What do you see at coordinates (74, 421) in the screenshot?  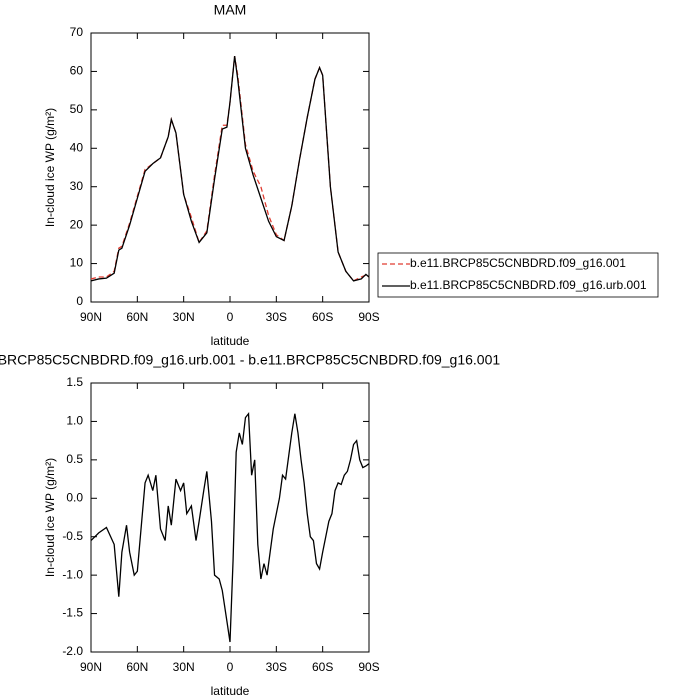 I see `y-tick-label: 1.0` at bounding box center [74, 421].